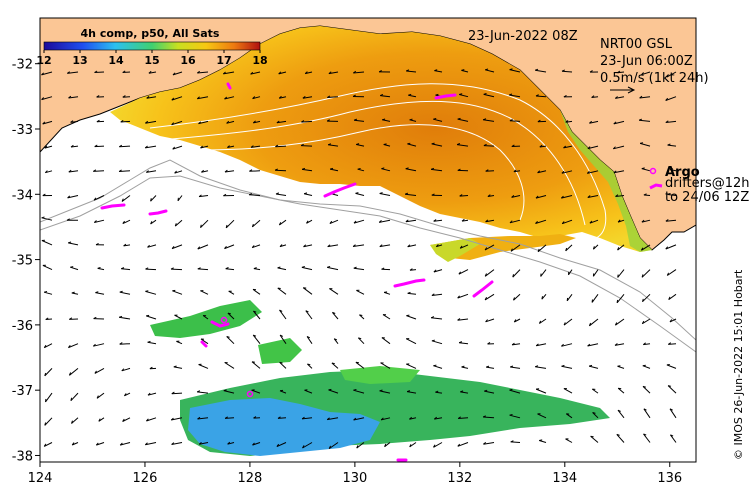 This screenshot has height=496, width=750. What do you see at coordinates (654, 78) in the screenshot?
I see `vector-scale: 0.5m/s (1kt 24h)` at bounding box center [654, 78].